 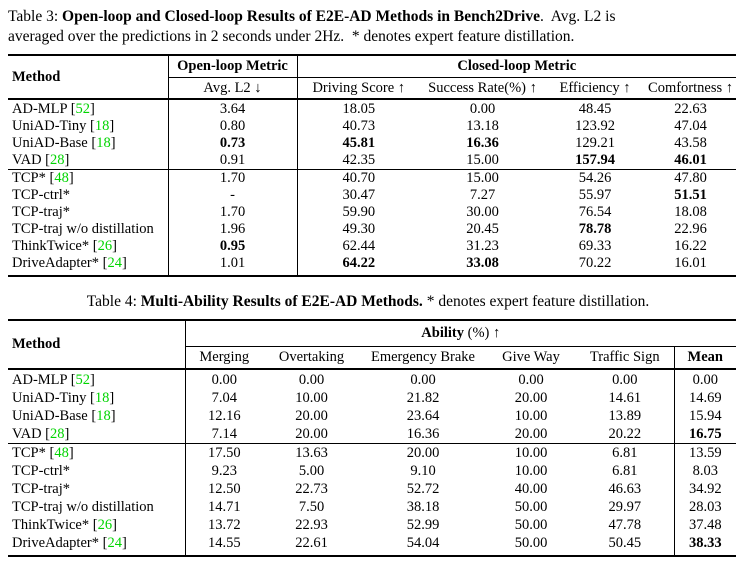 What do you see at coordinates (423, 506) in the screenshot?
I see `value-cell: 38.18` at bounding box center [423, 506].